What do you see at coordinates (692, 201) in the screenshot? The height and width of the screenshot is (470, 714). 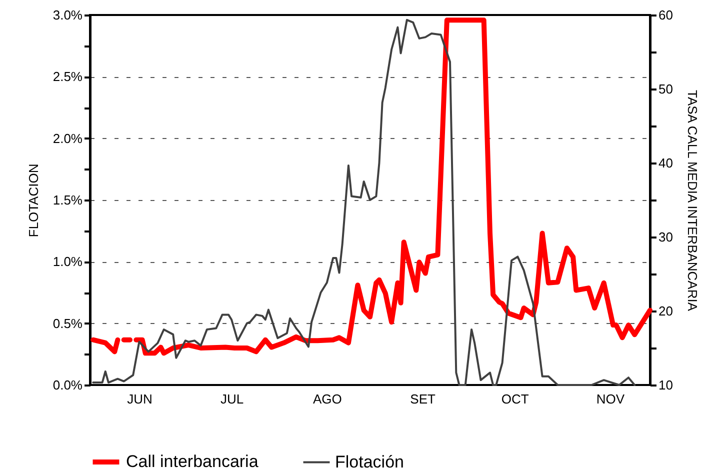 I see `y2-axis-title: TASA CALL MEDIA INTERBANCARIA` at bounding box center [692, 201].